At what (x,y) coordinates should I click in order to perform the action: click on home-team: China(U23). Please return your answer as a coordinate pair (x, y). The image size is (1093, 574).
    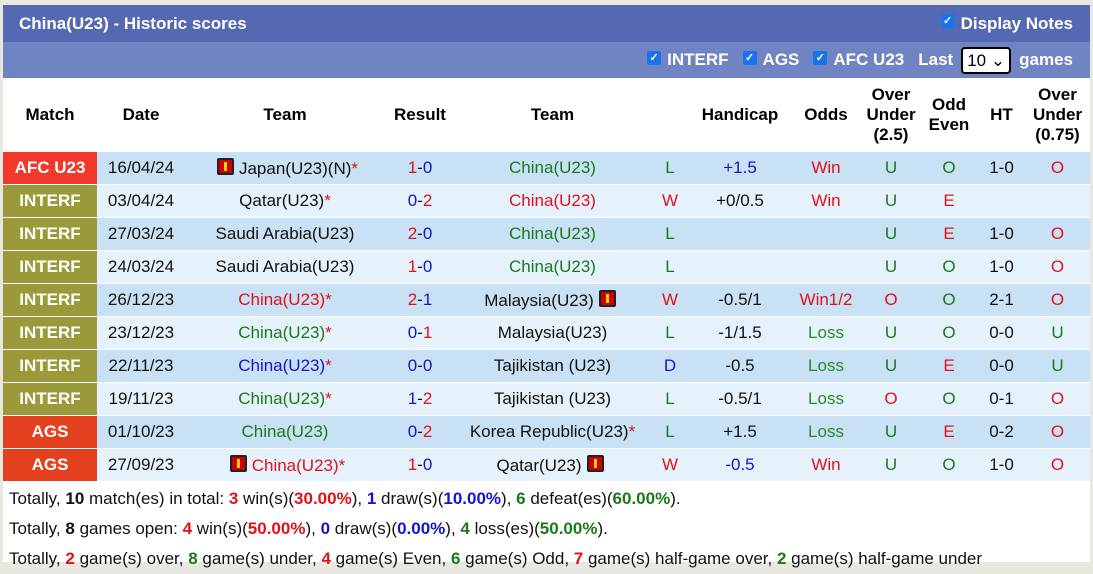
    Looking at the image, I should click on (285, 432).